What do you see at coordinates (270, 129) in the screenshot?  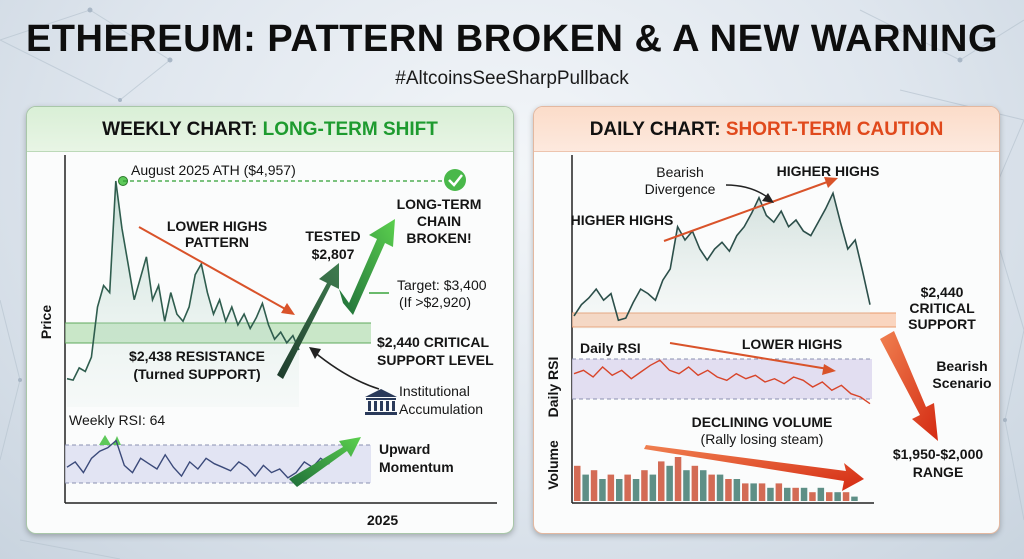 I see `weekly-chart-heading: WEEKLY CHART: LONG-TERM SHIFT` at bounding box center [270, 129].